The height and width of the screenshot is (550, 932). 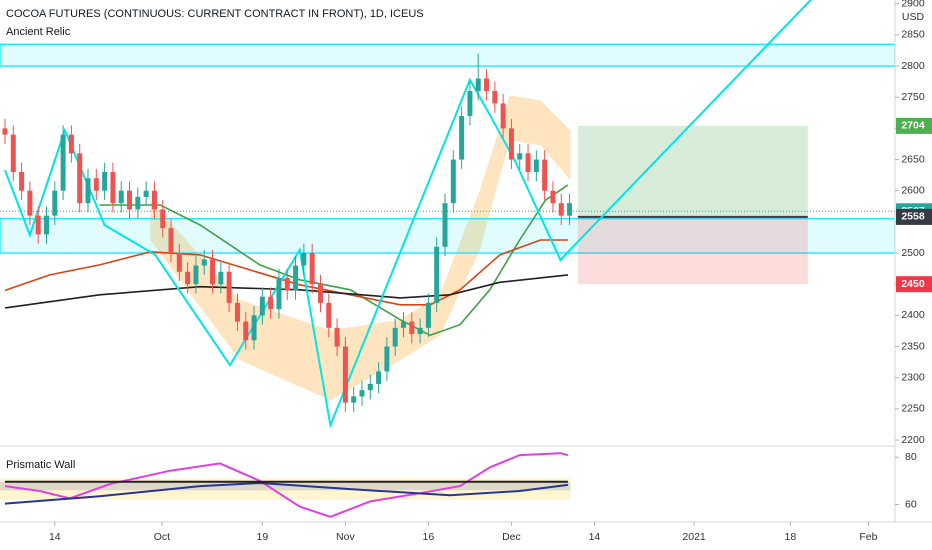 I want to click on x-tick-label: 16, so click(x=429, y=537).